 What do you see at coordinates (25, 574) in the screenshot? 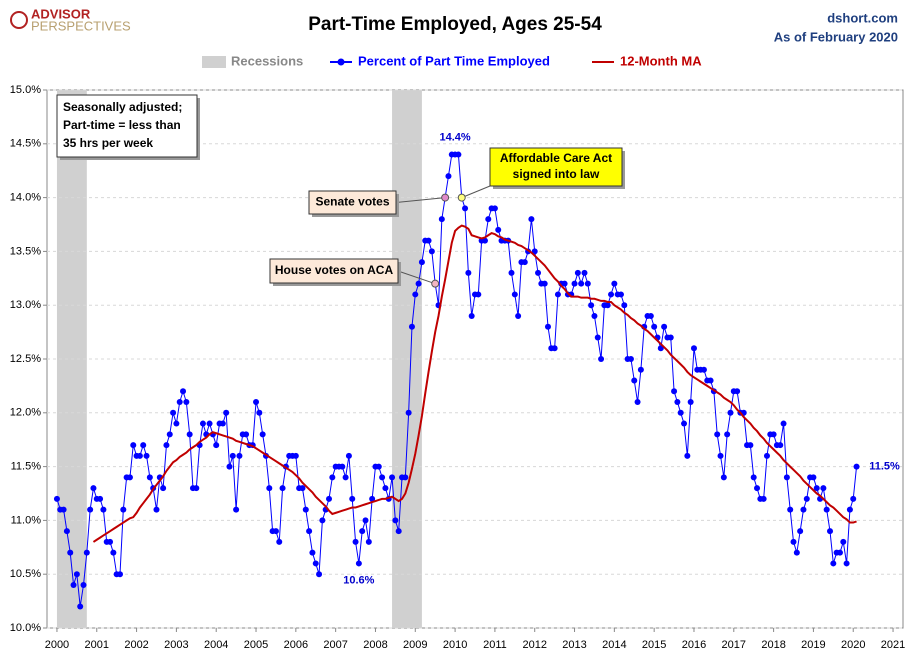
I see `y-tick-label: 10.5%` at bounding box center [25, 574].